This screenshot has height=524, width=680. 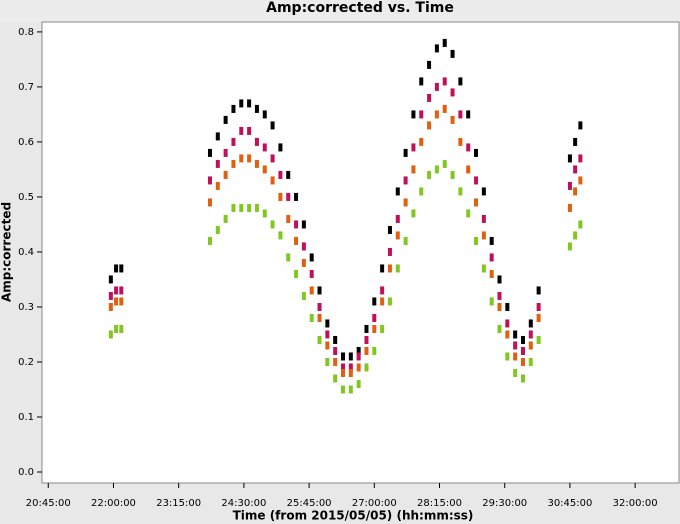 I want to click on y-tick-label: 0.6, so click(x=26, y=142).